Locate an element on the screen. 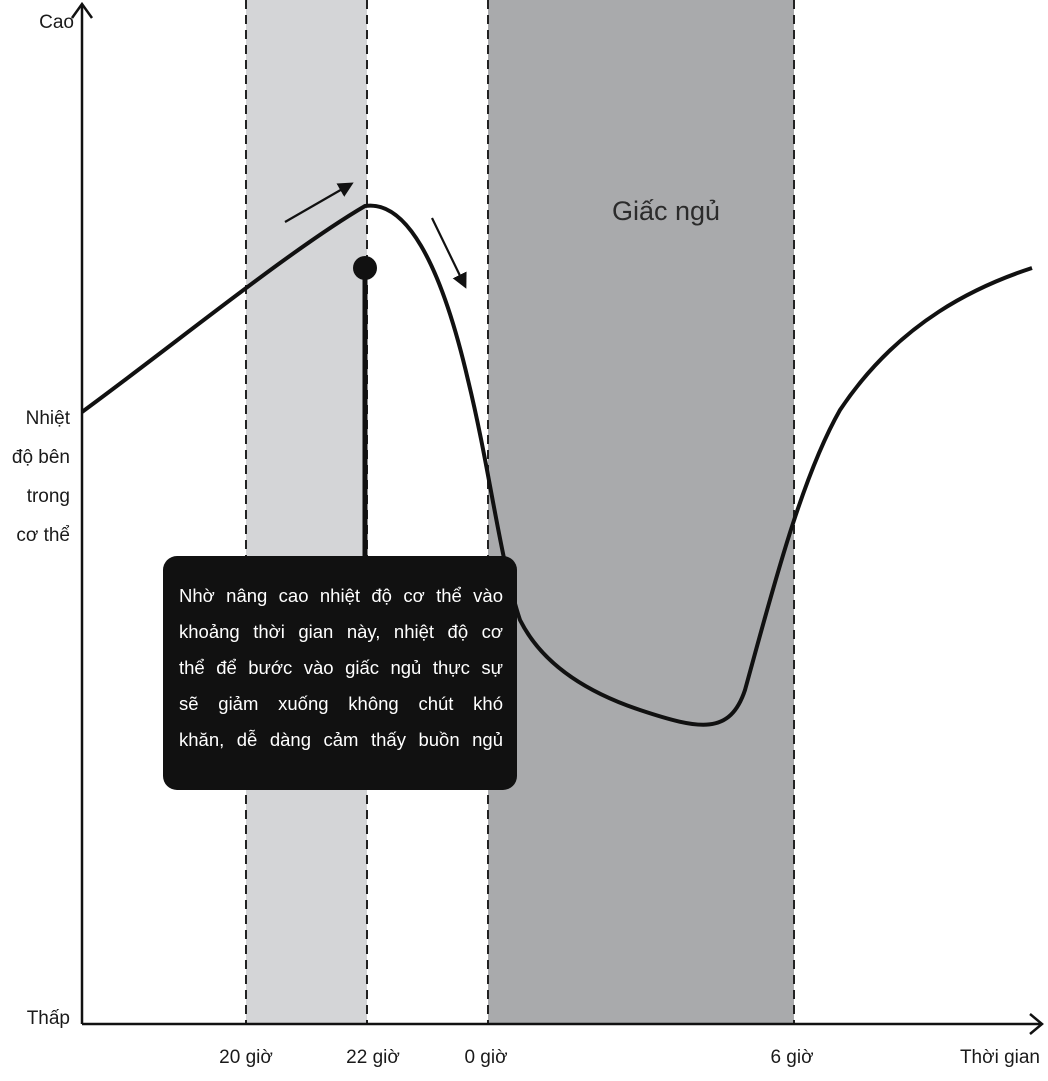  x-axis-arrow-icon is located at coordinates (1036, 1024).